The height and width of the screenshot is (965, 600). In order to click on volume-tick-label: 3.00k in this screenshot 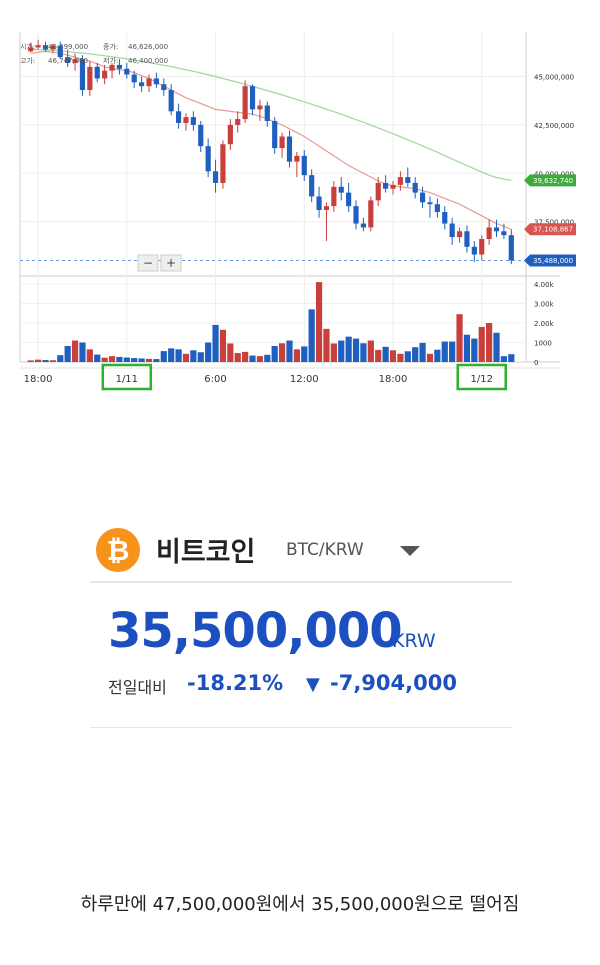, I will do `click(544, 305)`.